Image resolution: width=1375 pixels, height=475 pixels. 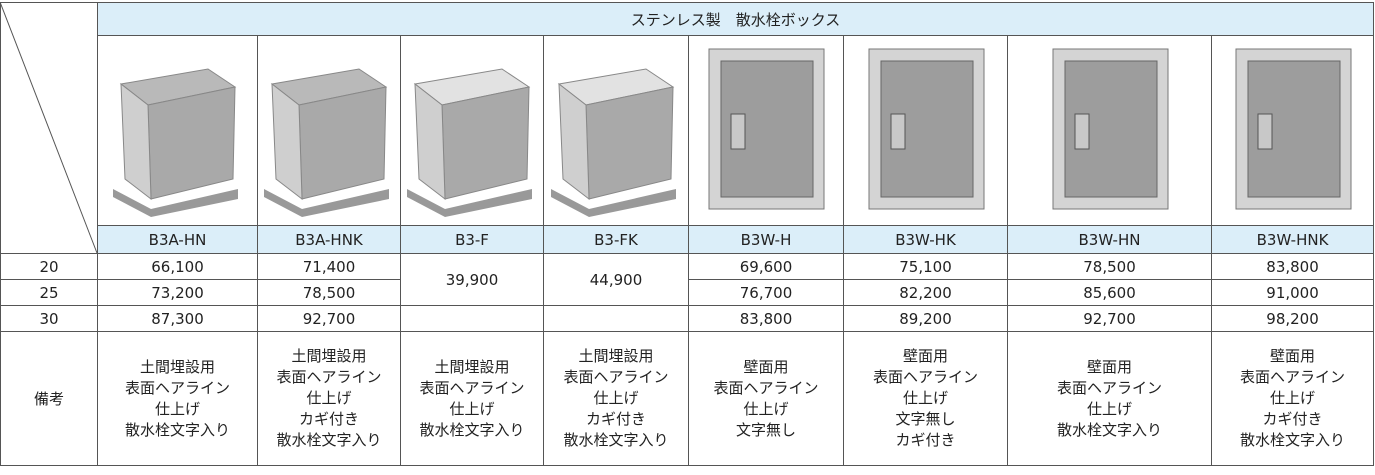 What do you see at coordinates (925, 266) in the screenshot?
I see `price: 75,100` at bounding box center [925, 266].